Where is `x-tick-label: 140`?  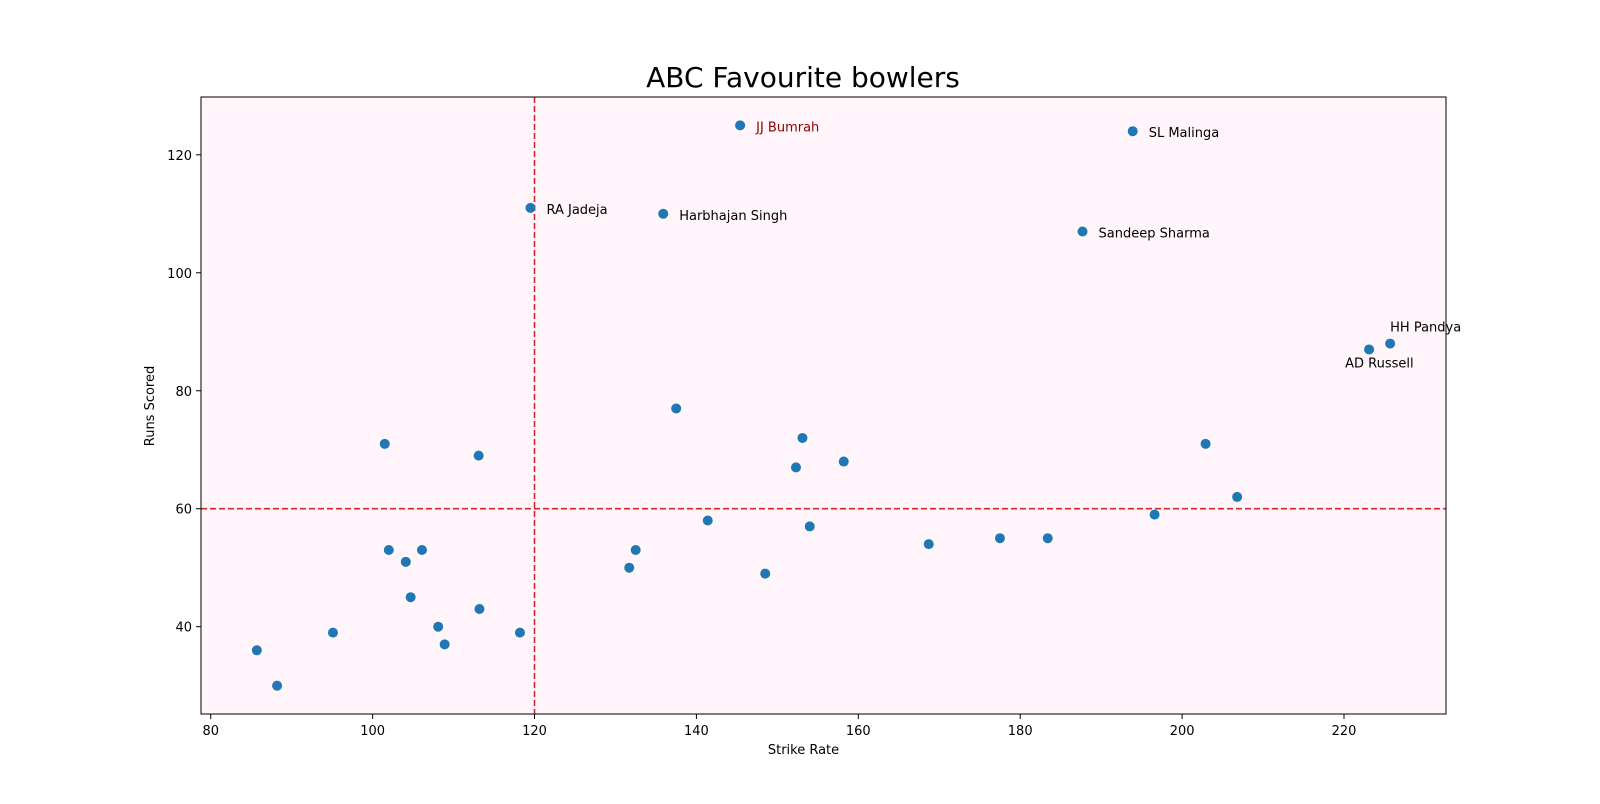 x-tick-label: 140 is located at coordinates (696, 731).